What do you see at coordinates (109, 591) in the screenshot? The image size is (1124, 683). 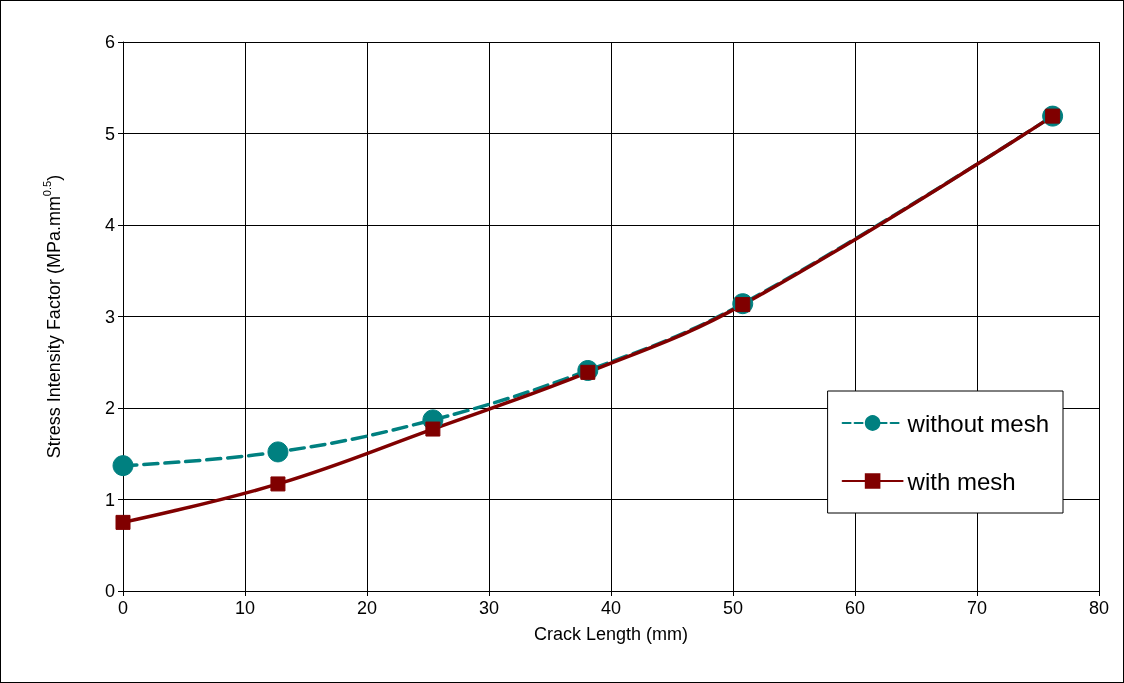 I see `y-tick-label: 0` at bounding box center [109, 591].